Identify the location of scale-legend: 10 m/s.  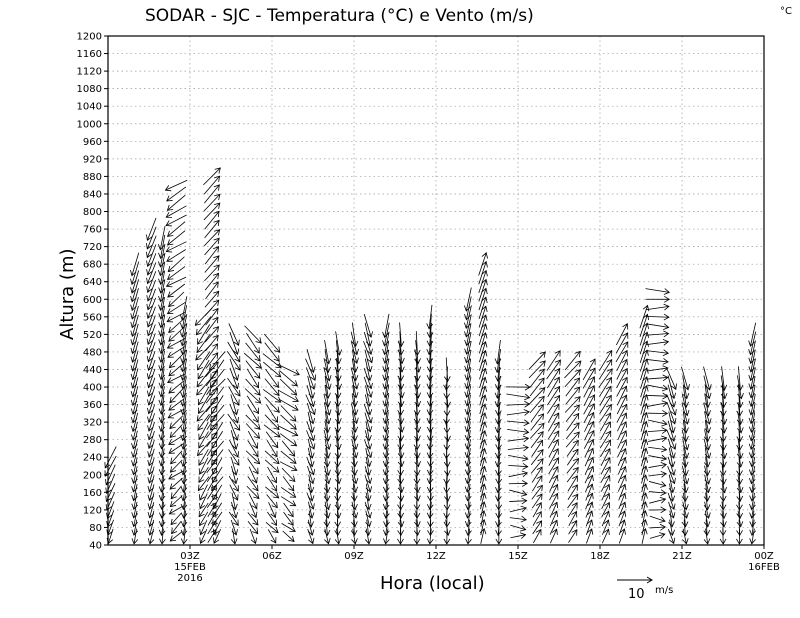
(645, 589).